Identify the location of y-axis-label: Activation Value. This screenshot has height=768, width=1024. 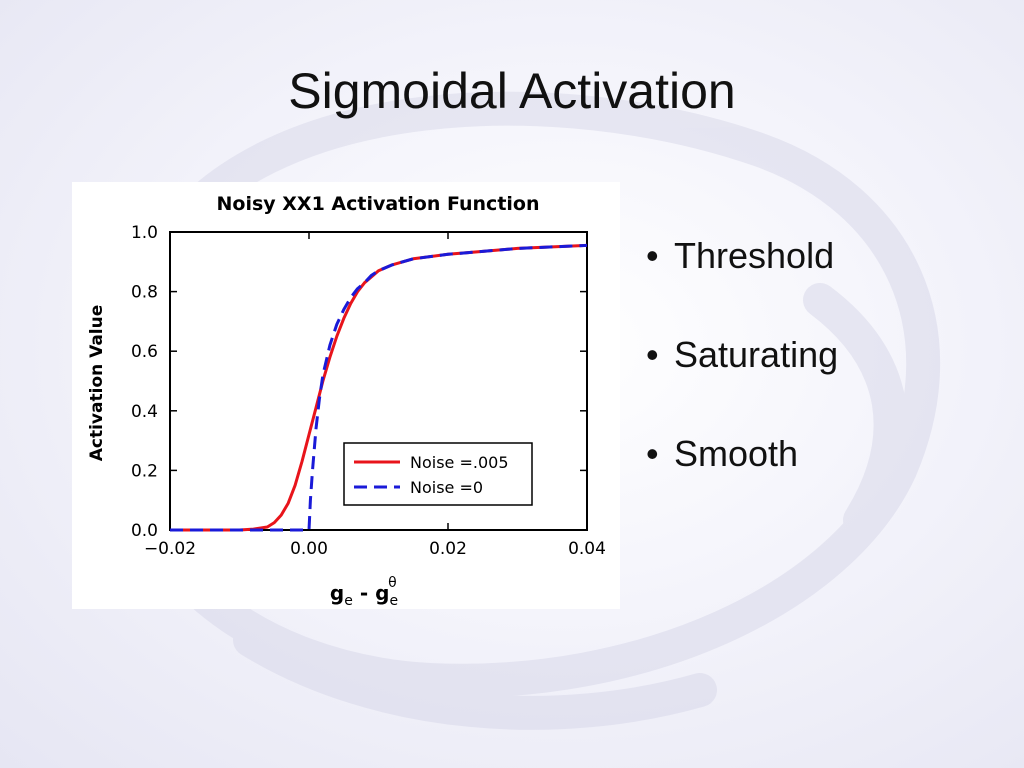
(97, 383).